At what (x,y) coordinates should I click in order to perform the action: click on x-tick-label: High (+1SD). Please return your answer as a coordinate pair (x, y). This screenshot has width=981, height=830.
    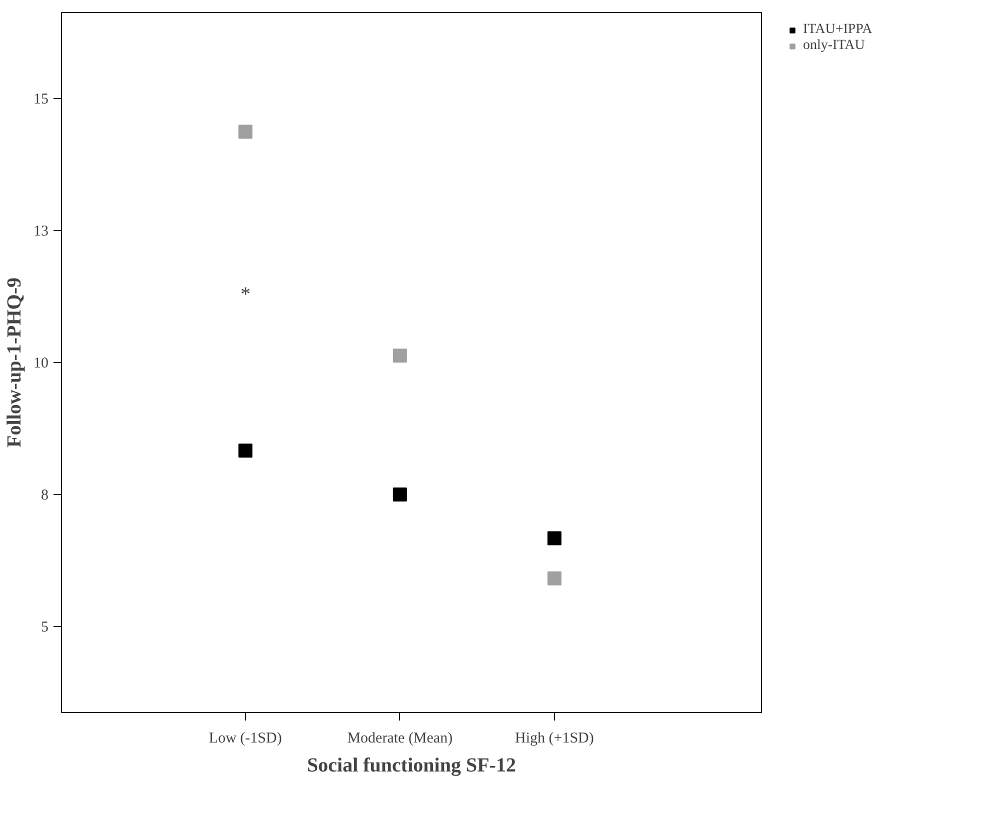
    Looking at the image, I should click on (554, 738).